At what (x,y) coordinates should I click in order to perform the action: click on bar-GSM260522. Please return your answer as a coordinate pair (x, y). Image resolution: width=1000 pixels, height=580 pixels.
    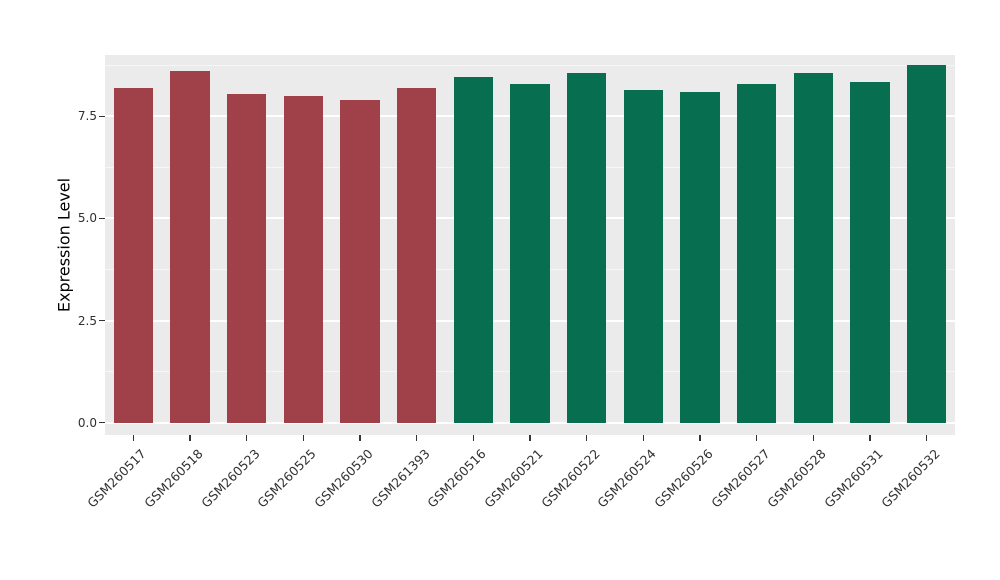
    Looking at the image, I should click on (586, 248).